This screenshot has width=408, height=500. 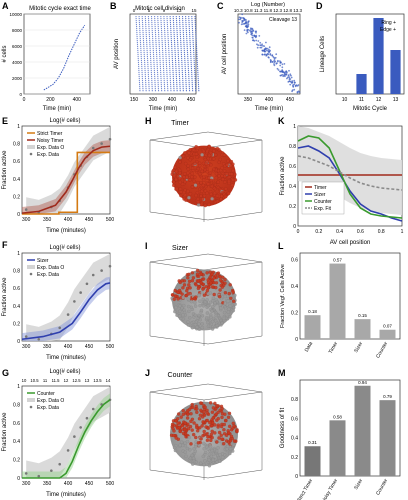 I want to click on chart-e: 300 350 400 450 500 0 0.2 0.4 0.6 0.8 1, so click(x=63, y=173).